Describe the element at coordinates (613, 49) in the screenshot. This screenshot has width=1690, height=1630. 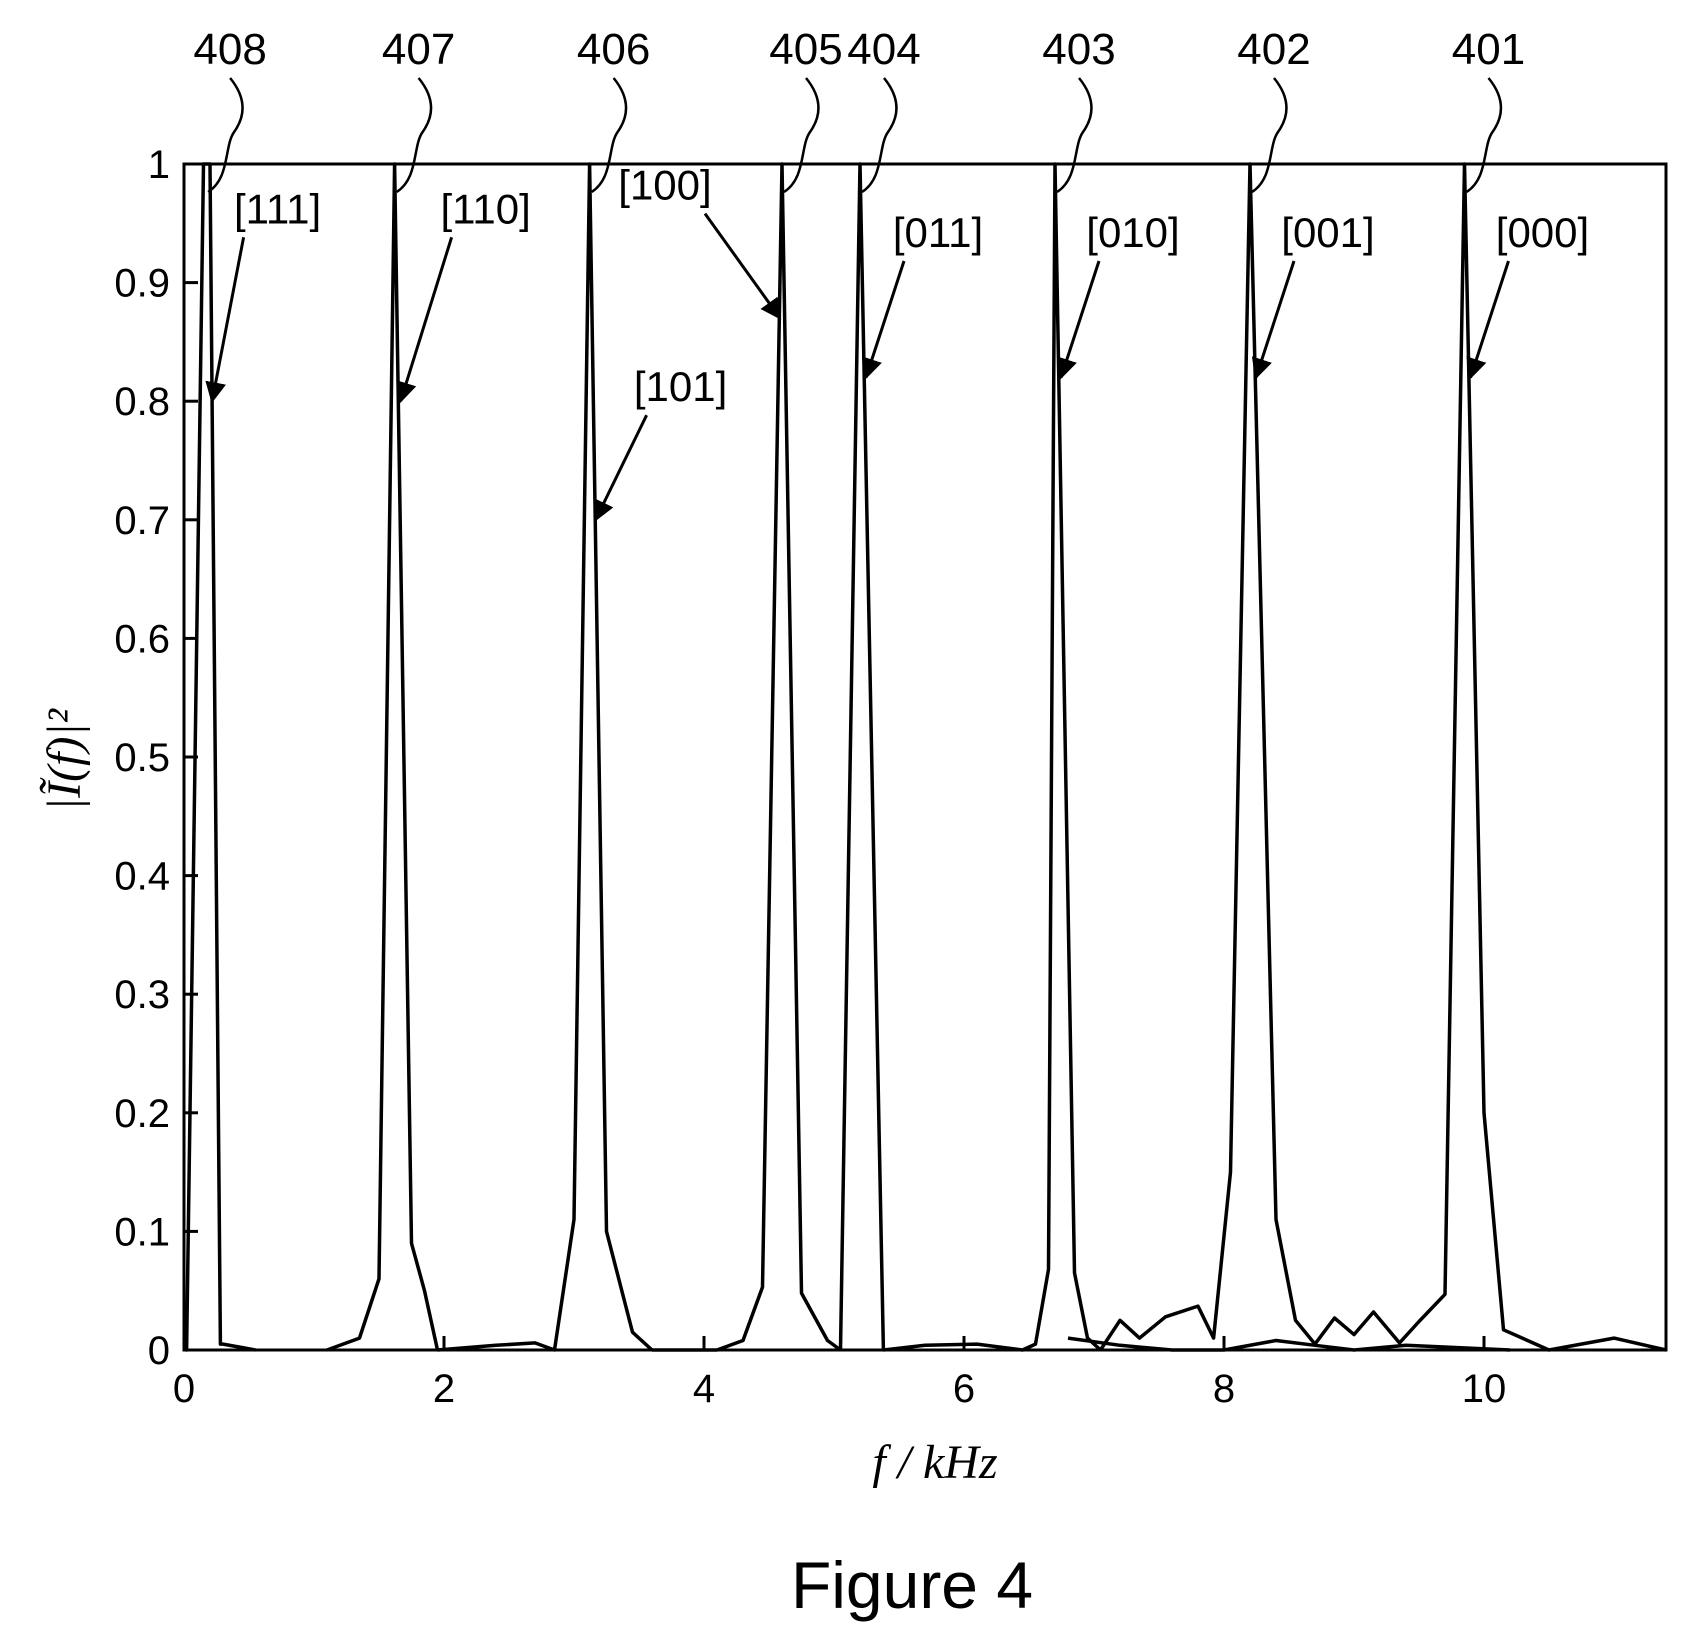
I see `ref-numeral-406: 406` at that location.